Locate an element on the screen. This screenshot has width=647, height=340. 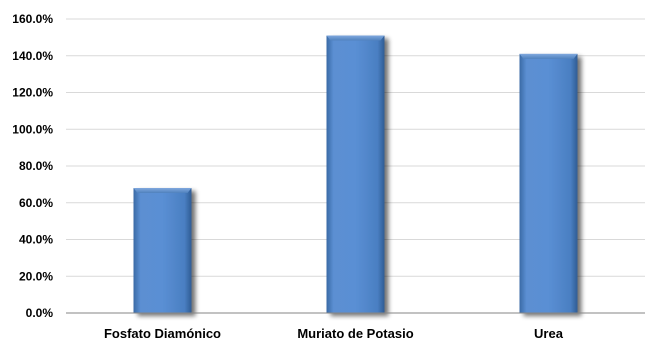
x-category-label: Fosfato Diamónico is located at coordinates (162, 333).